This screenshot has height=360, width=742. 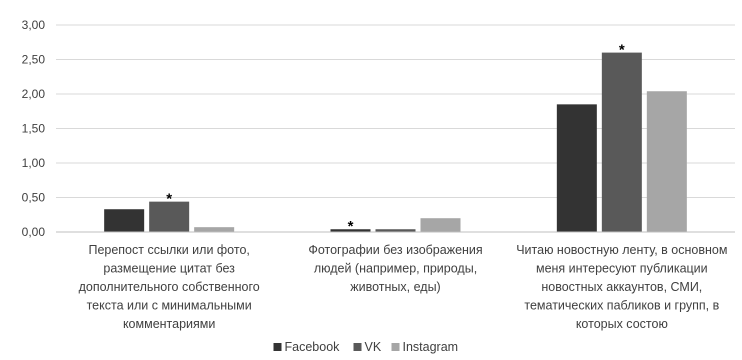 I want to click on y-tick-label: 1,50, so click(x=34, y=129).